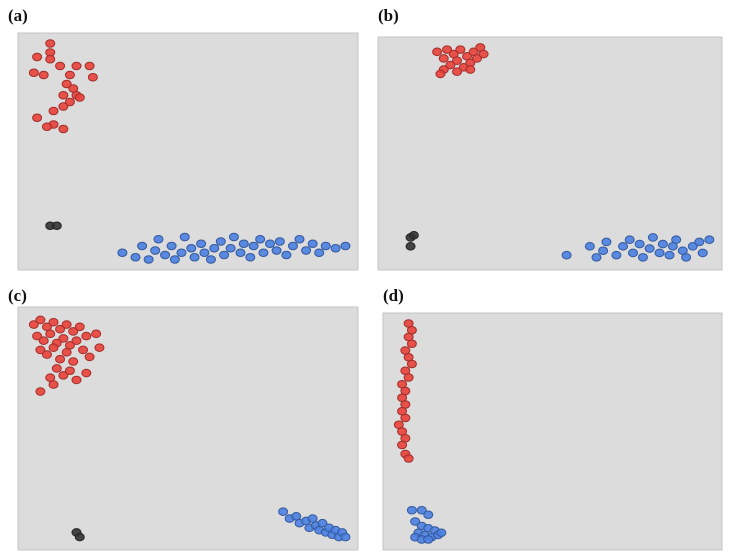 This screenshot has height=557, width=749. I want to click on panel-label: (a), so click(18, 15).